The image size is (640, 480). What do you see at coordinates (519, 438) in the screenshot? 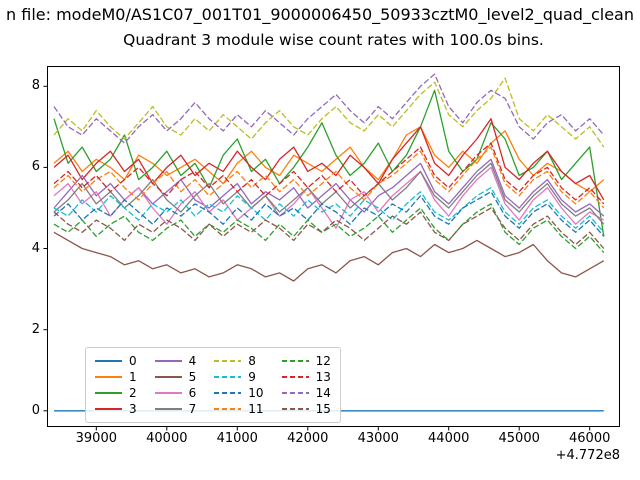
I see `x-tick-label: 45000` at bounding box center [519, 438].